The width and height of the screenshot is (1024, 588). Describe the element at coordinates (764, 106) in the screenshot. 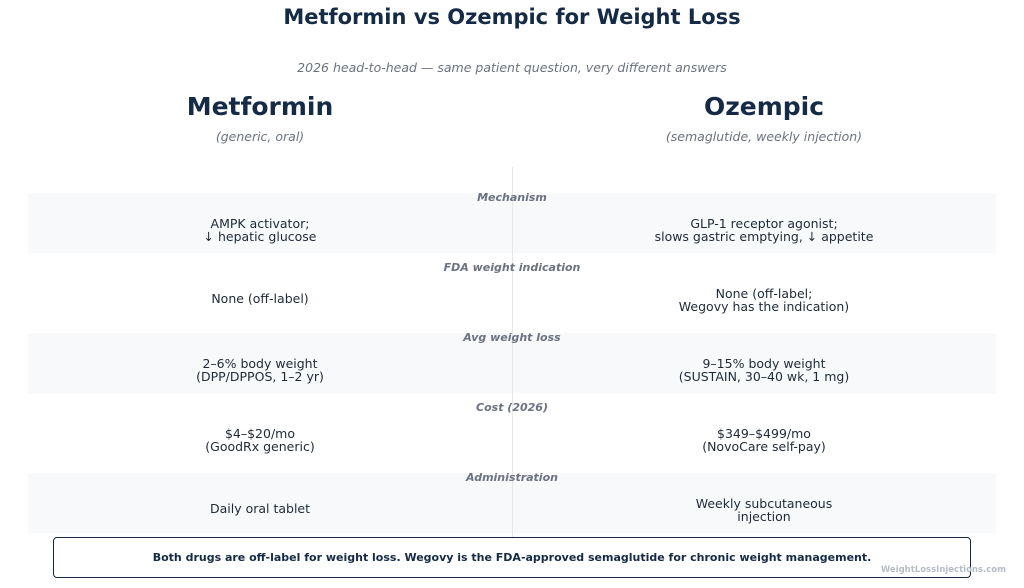

I see `ozempic-heading: Ozempic` at that location.